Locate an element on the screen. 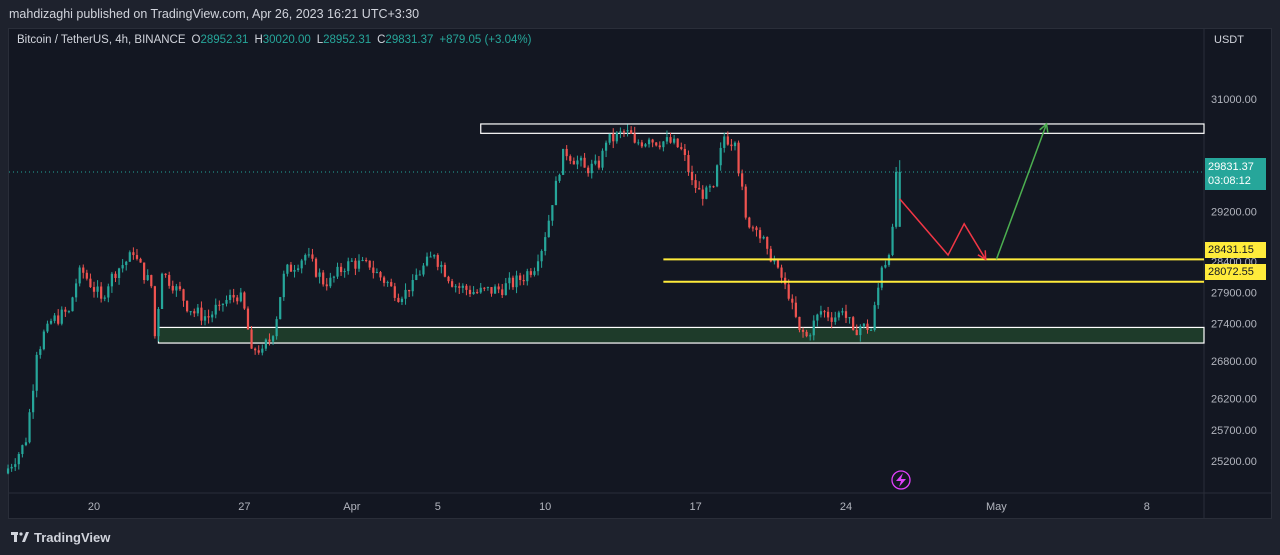 The height and width of the screenshot is (555, 1280). support-zone is located at coordinates (681, 335).